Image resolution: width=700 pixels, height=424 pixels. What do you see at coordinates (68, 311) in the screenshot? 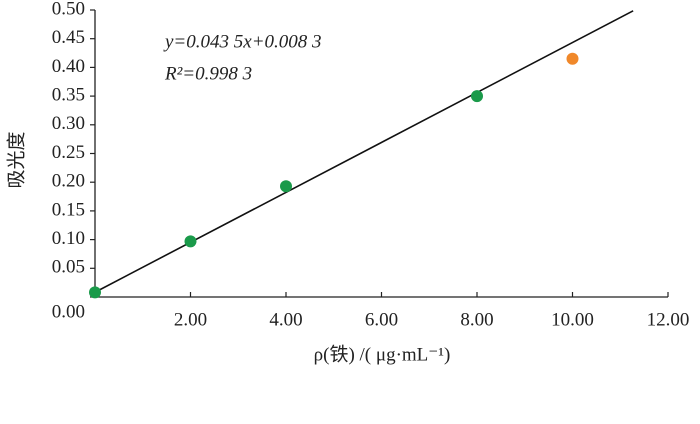
I see `y-tick-label: 0.00` at bounding box center [68, 311].